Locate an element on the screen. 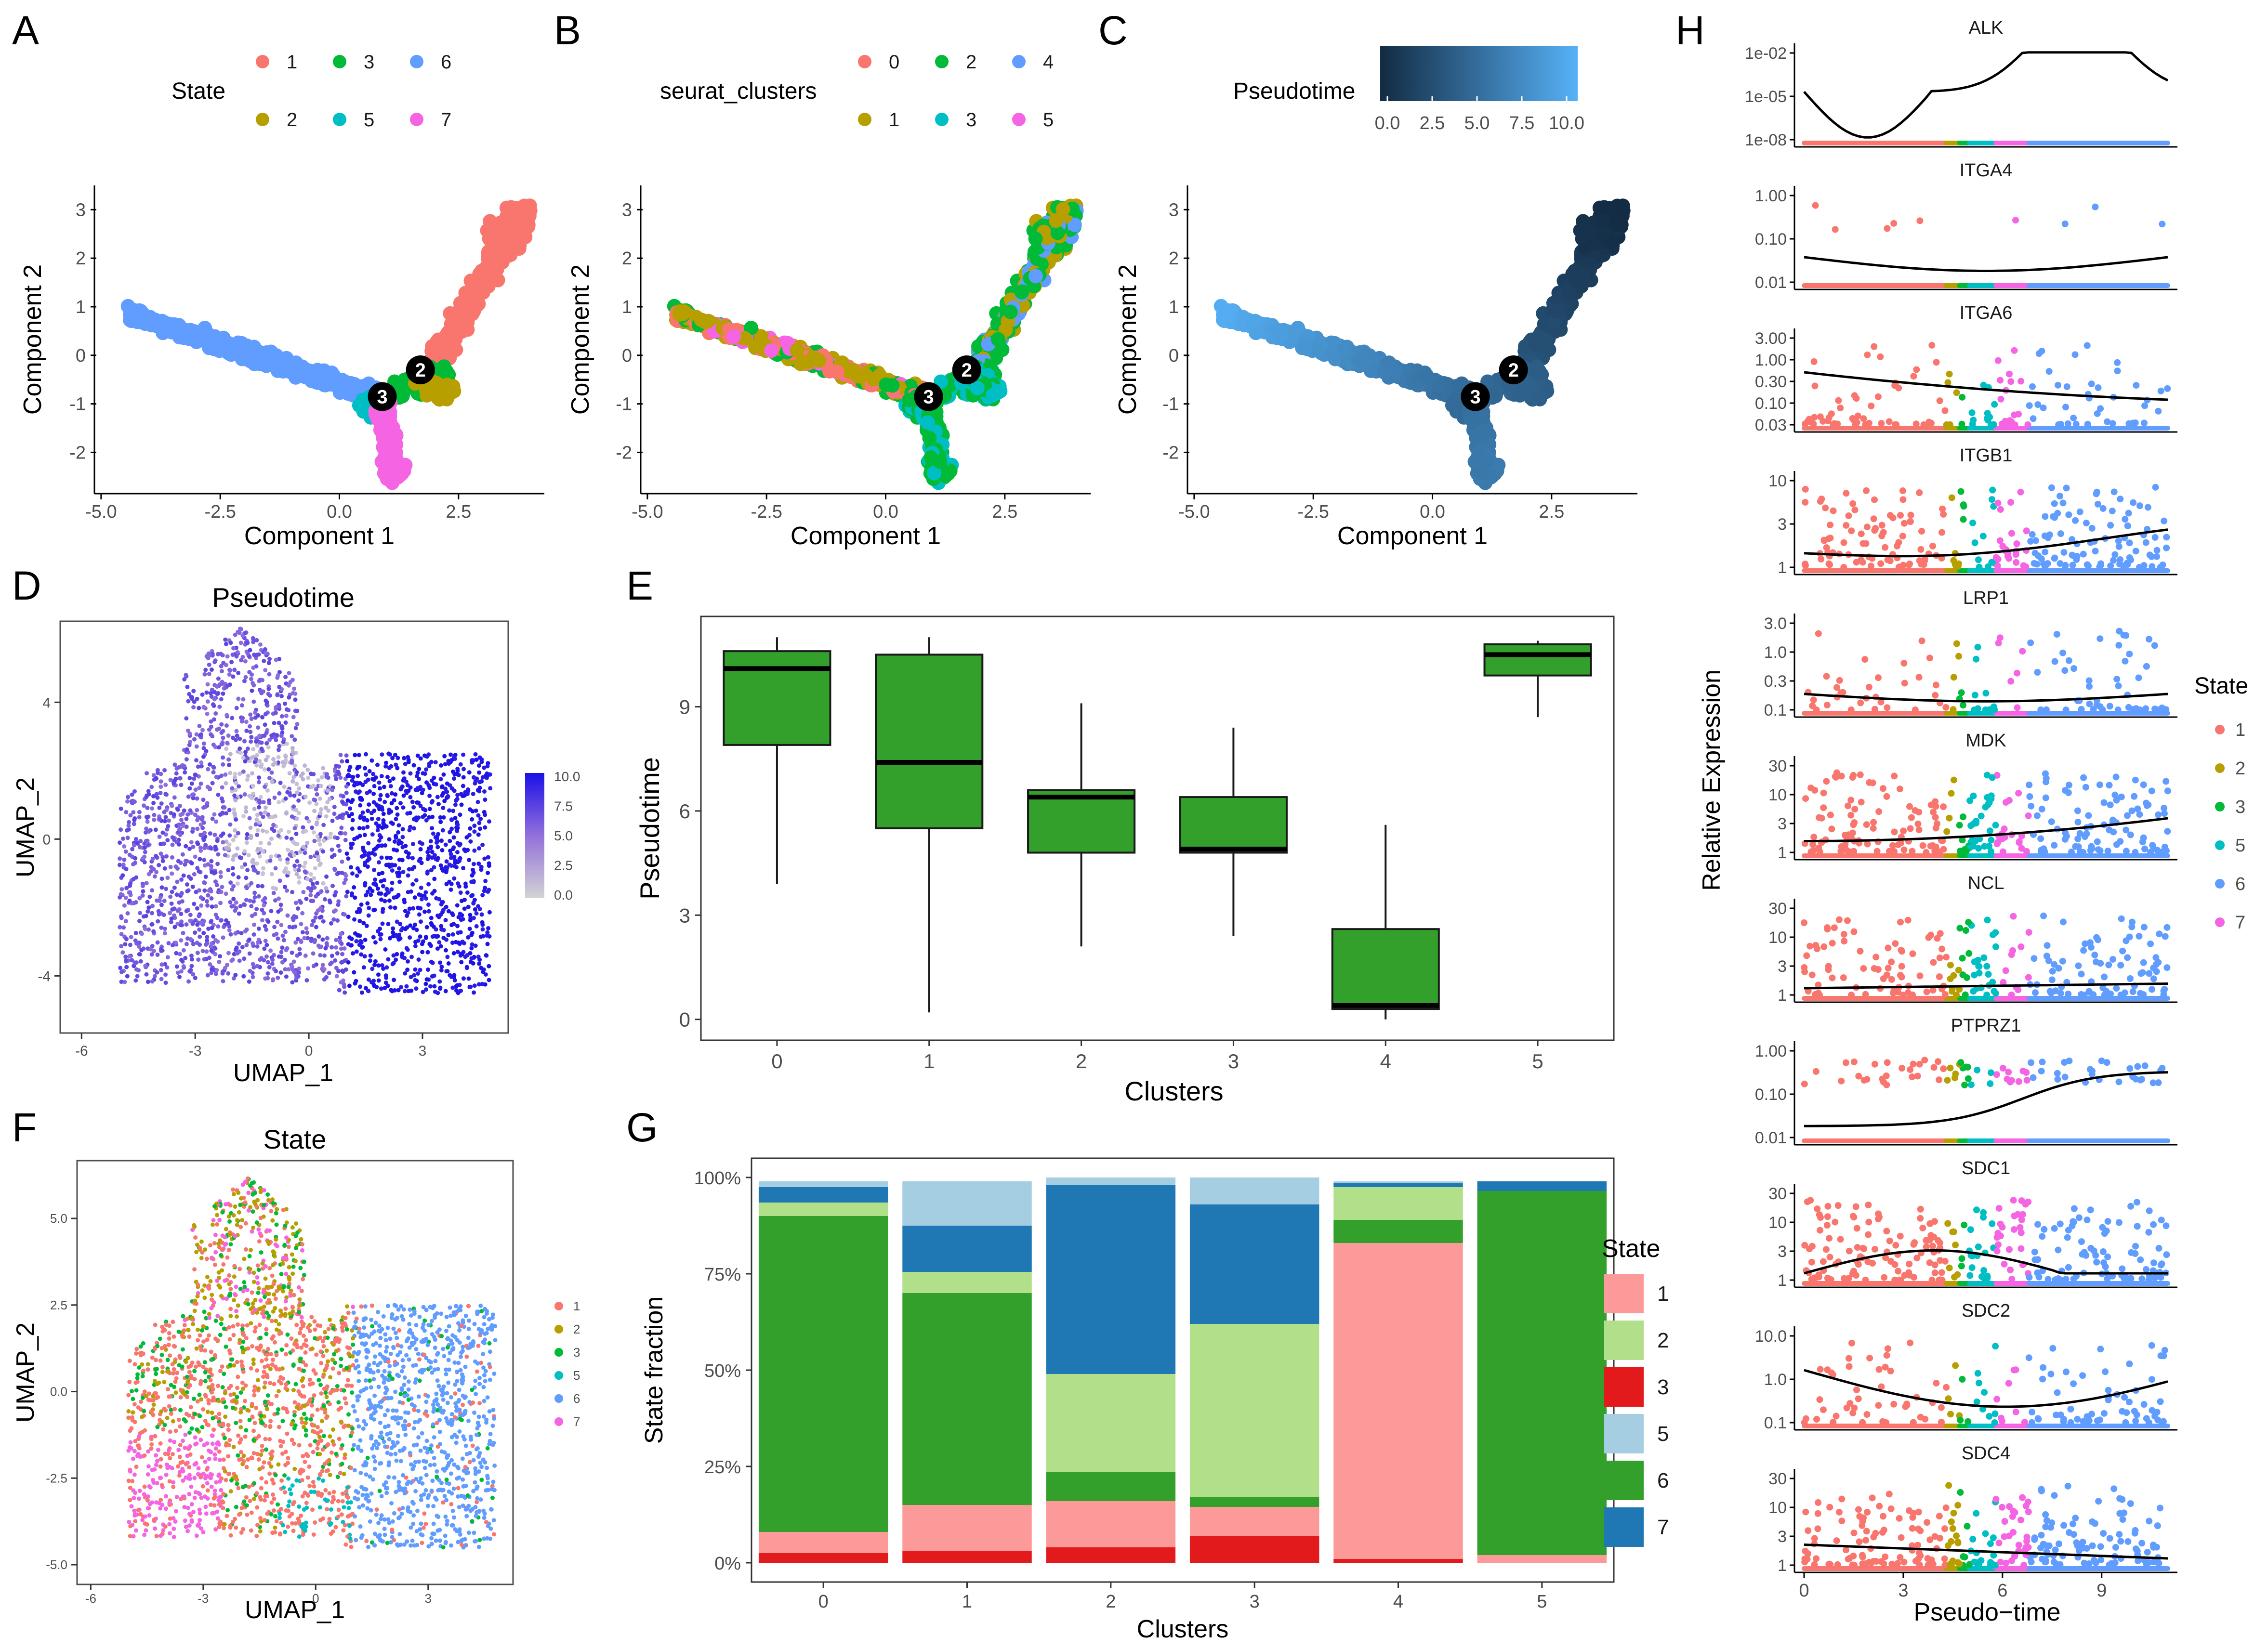 The width and height of the screenshot is (2268, 1648). legend-a-label-5: 5 is located at coordinates (369, 120).